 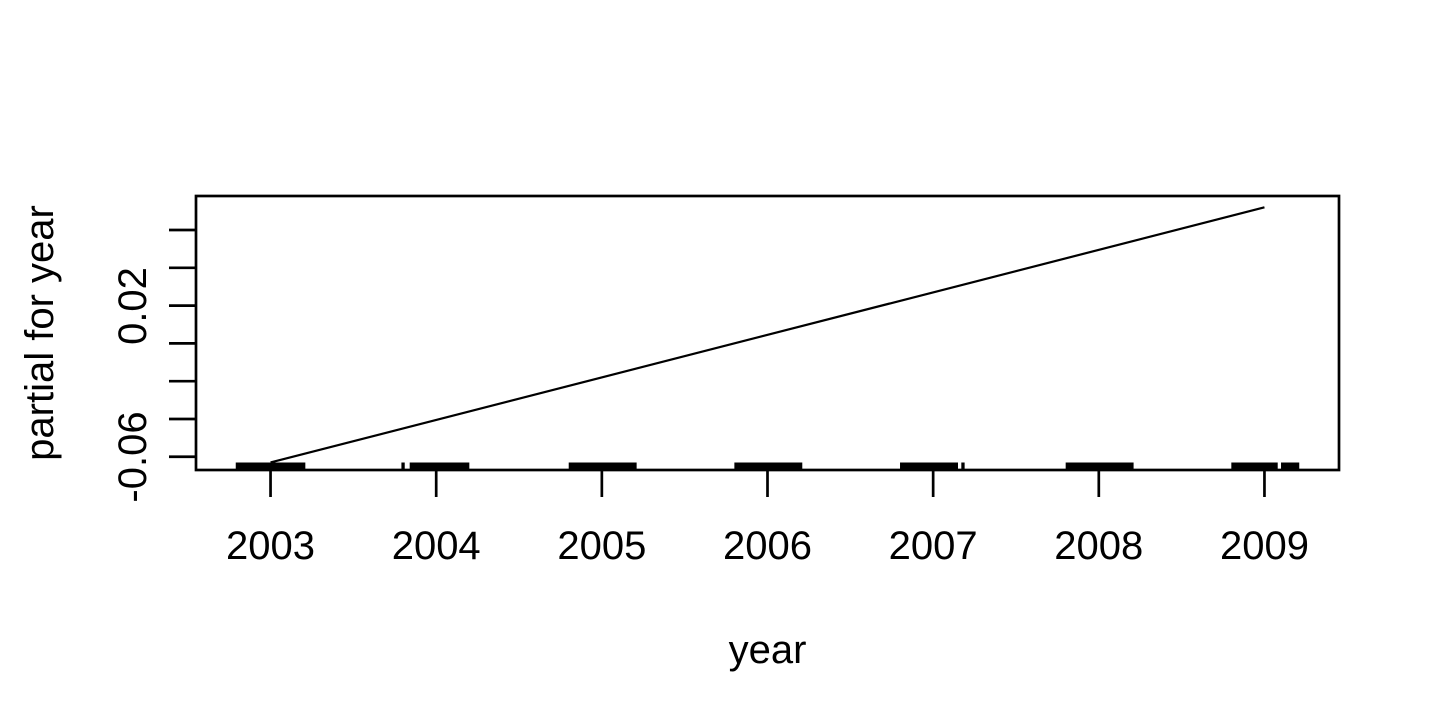 I want to click on x-axis-title: year, so click(x=767, y=650).